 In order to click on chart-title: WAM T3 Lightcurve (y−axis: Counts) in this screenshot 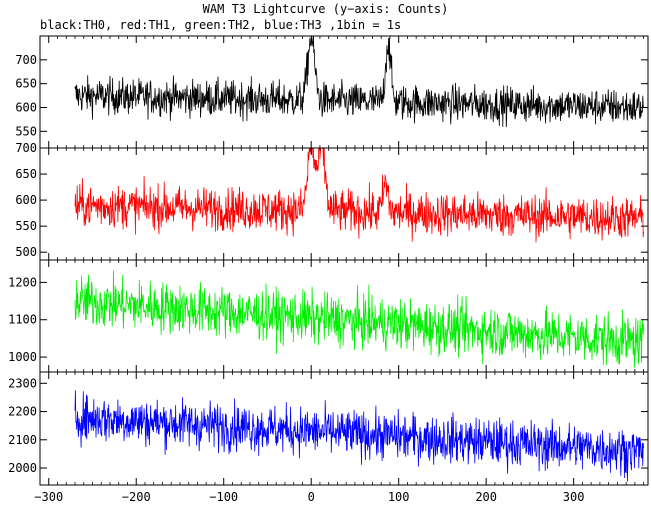, I will do `click(325, 9)`.